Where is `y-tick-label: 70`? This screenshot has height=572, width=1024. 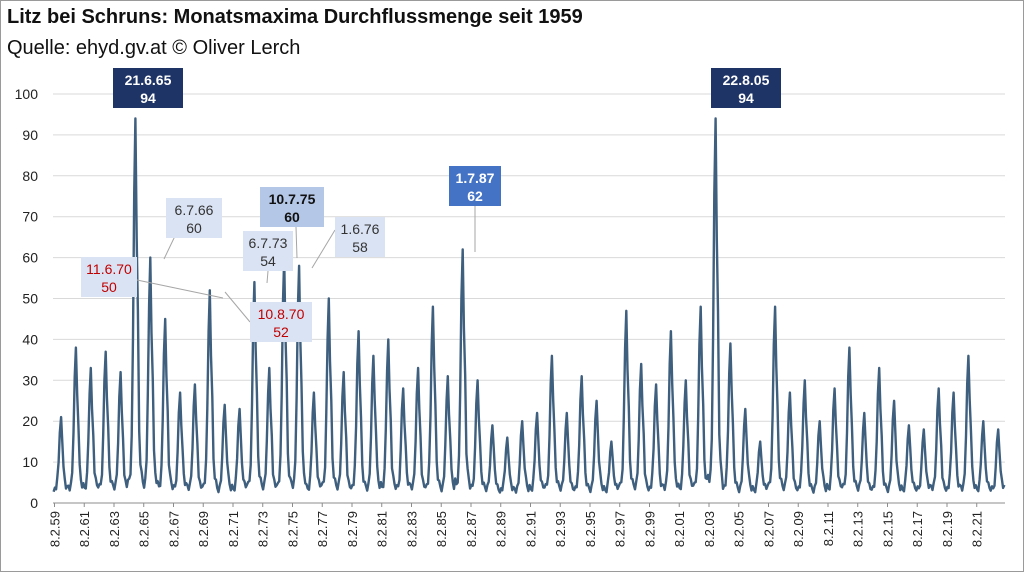 y-tick-label: 70 is located at coordinates (30, 217).